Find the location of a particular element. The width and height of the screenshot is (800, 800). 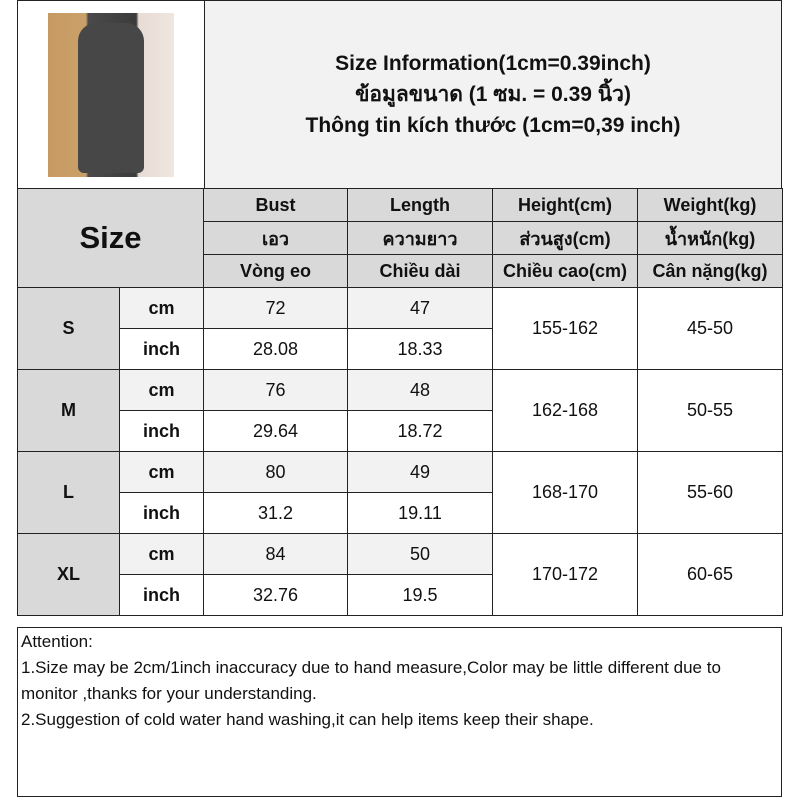

weight-range: 50-55 is located at coordinates (710, 410).